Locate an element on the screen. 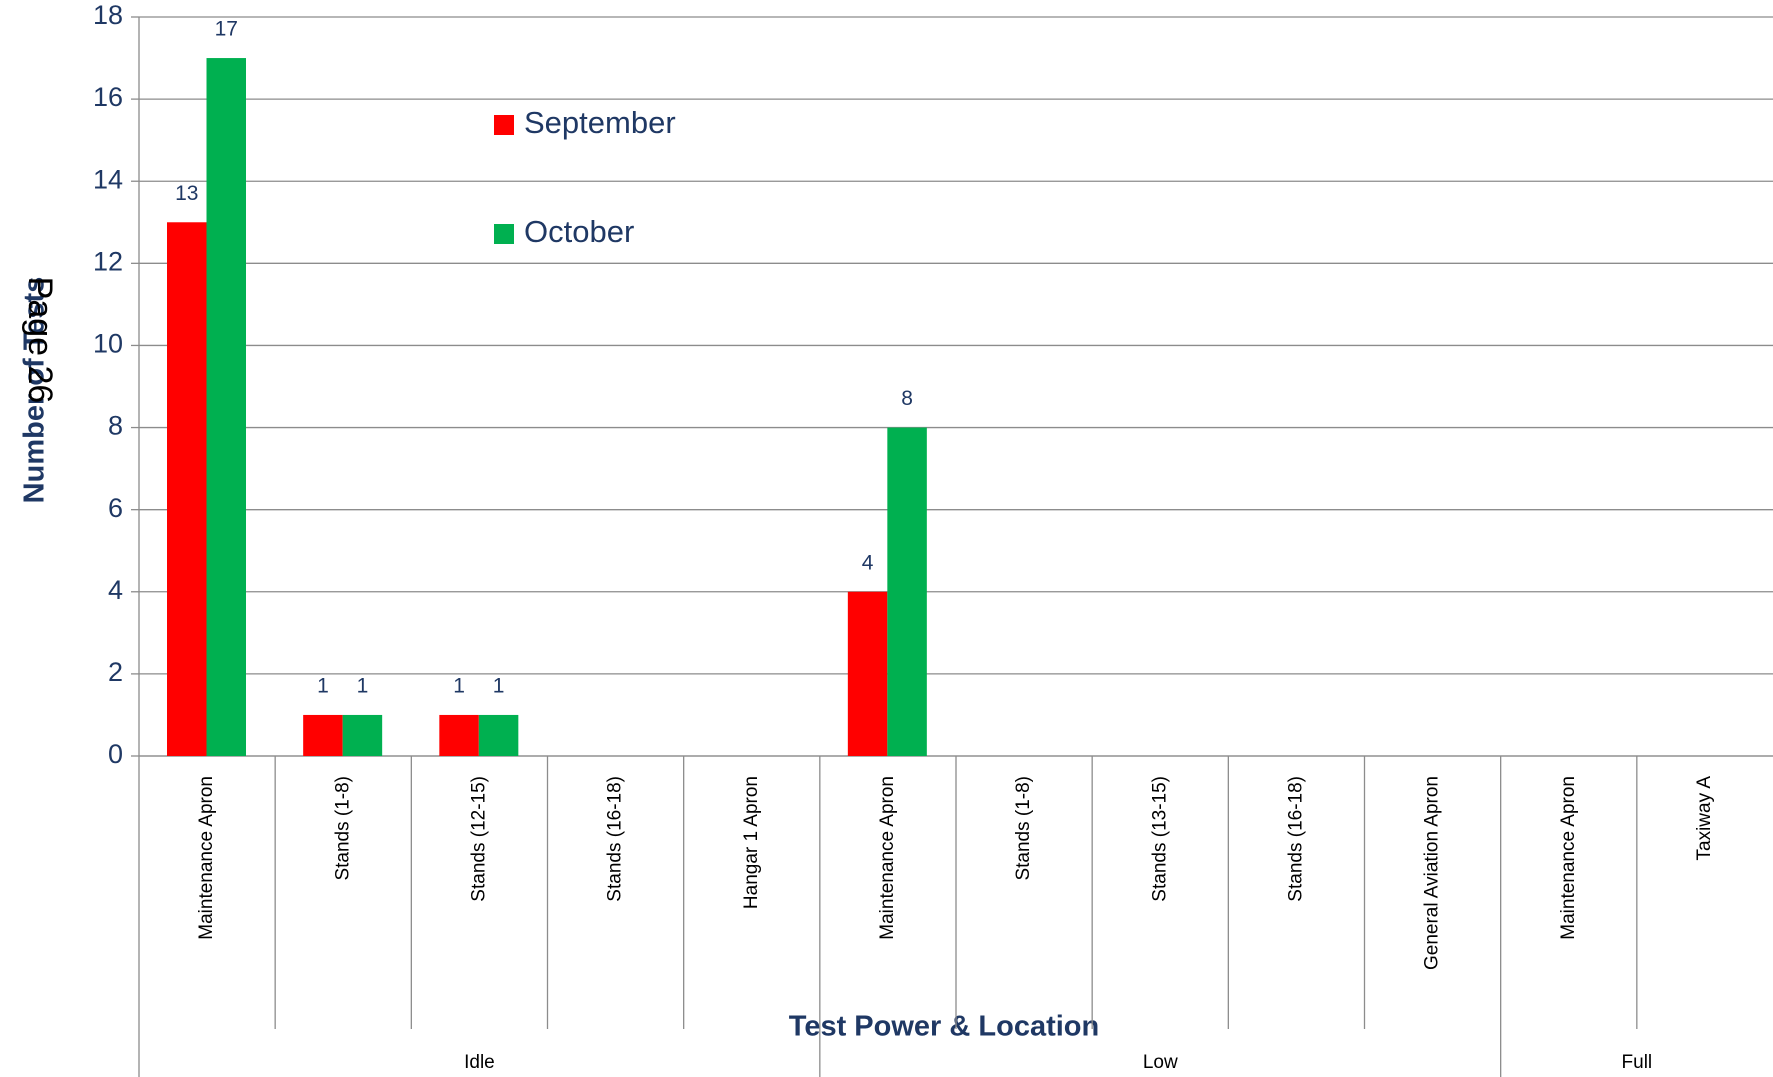 The width and height of the screenshot is (1773, 1077). y-tick-label: 2 is located at coordinates (115, 672).